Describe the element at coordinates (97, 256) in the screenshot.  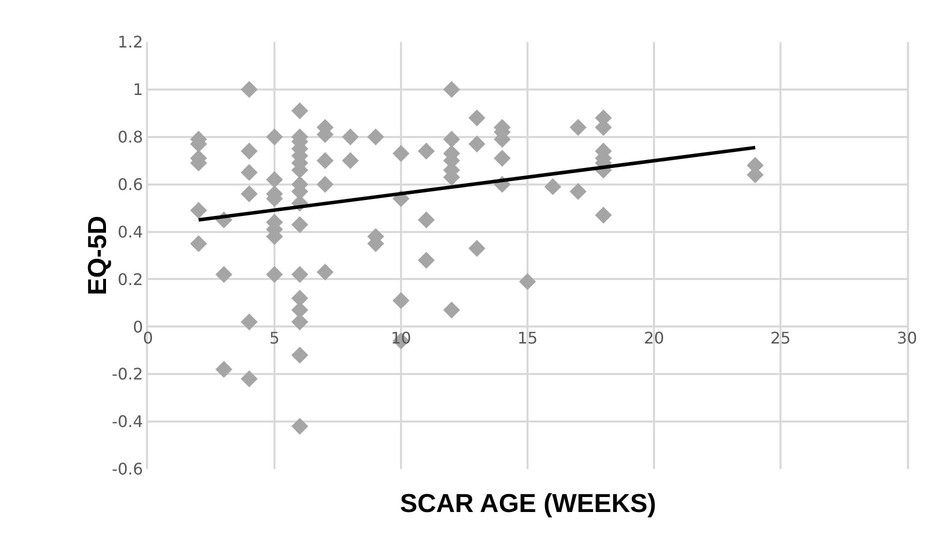
I see `y-axis-title: EQ-5D` at that location.